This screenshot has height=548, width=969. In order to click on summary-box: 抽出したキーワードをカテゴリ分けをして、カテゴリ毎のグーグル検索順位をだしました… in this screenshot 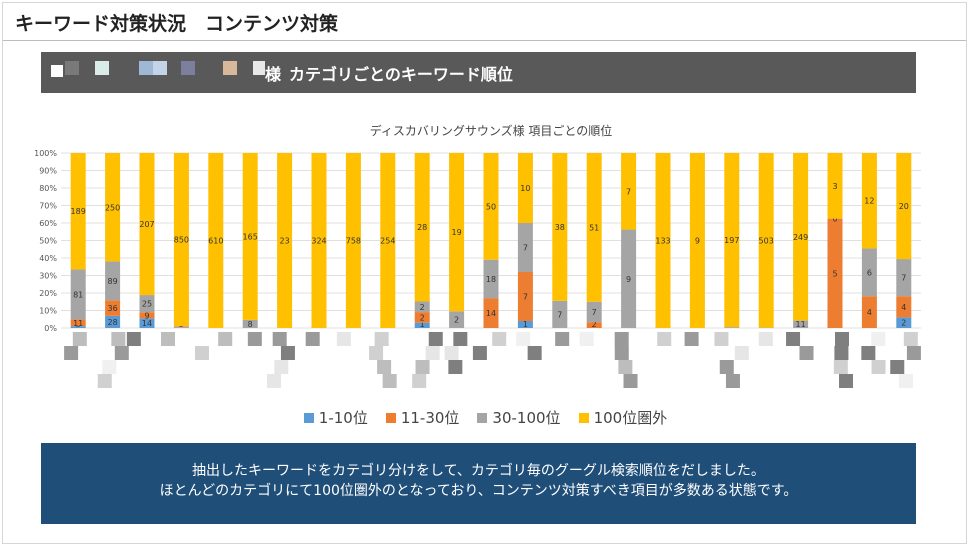, I will do `click(478, 483)`.